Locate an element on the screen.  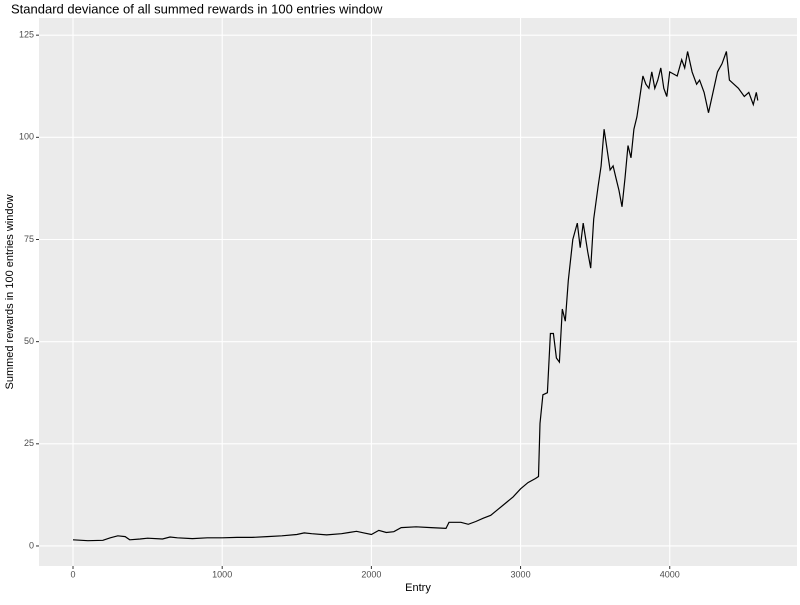
y-tick-label: 25 is located at coordinates (29, 443).